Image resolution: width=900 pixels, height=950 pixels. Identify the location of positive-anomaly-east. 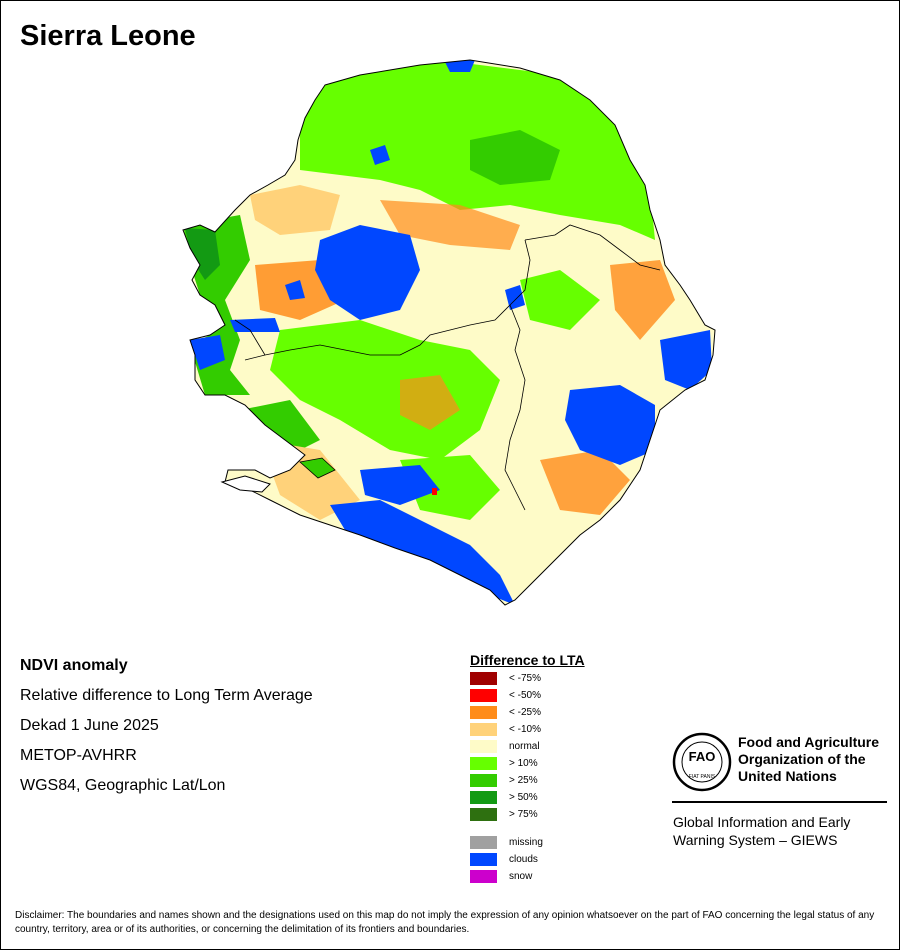
(560, 300).